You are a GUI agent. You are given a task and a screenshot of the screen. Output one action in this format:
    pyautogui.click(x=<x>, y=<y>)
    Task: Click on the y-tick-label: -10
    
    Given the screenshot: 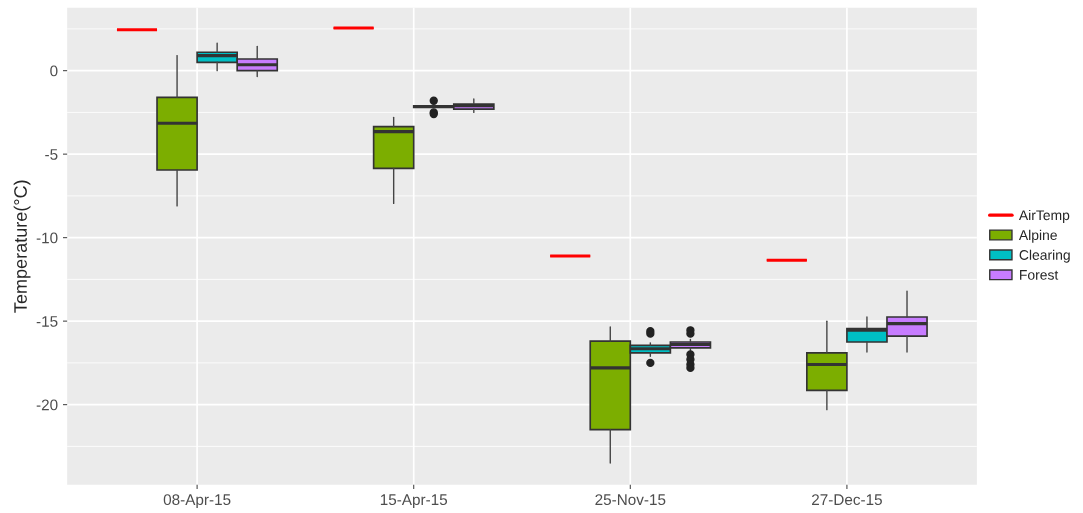 What is the action you would take?
    pyautogui.click(x=47, y=238)
    